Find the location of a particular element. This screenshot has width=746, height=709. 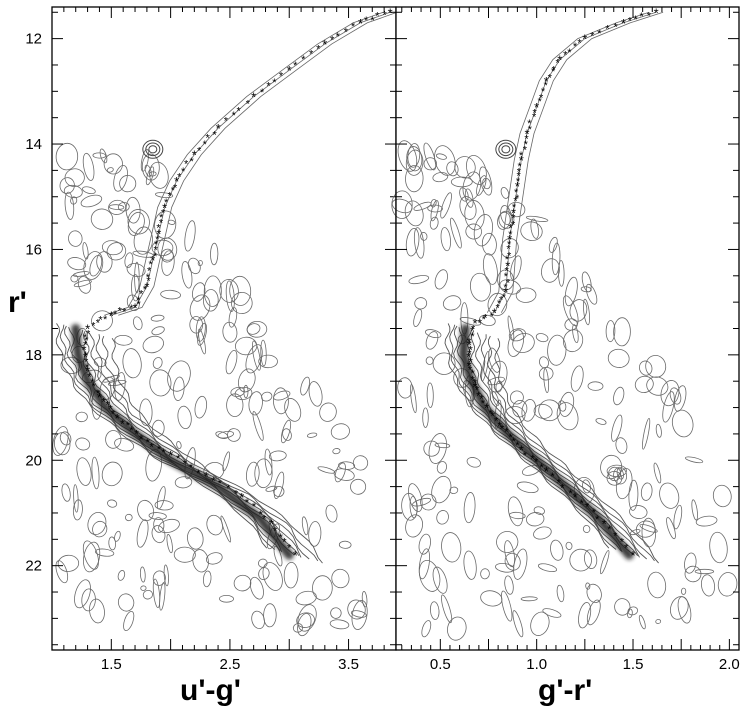

y-tick-label: 22 is located at coordinates (33, 566).